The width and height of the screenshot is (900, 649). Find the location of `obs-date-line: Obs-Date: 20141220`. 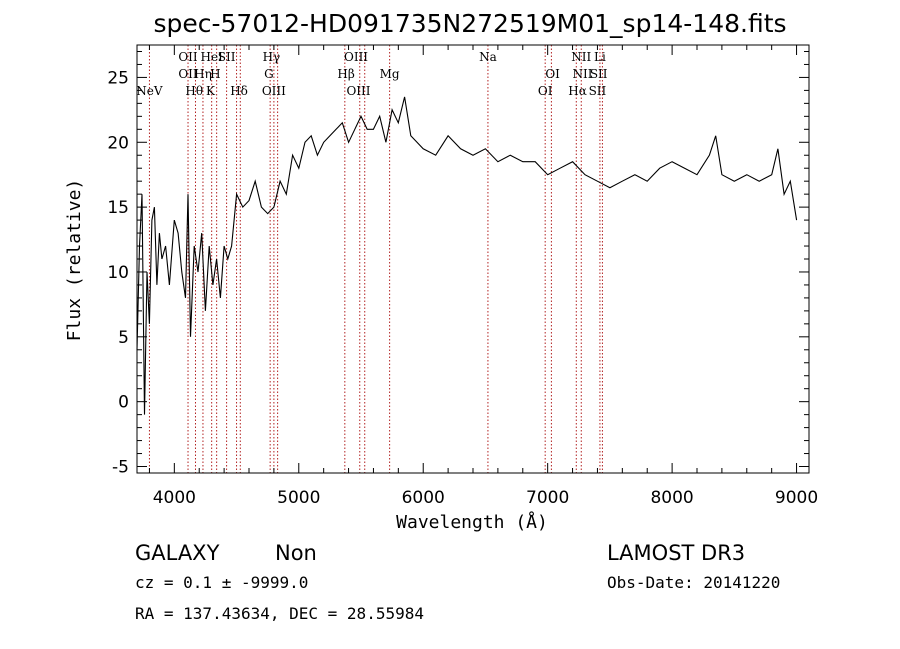

obs-date-line: Obs-Date: 20141220 is located at coordinates (693, 582).